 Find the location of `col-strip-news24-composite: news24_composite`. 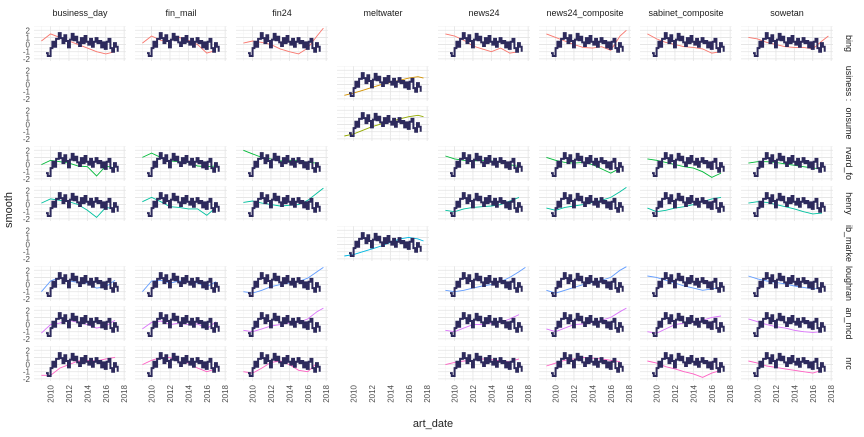

col-strip-news24-composite: news24_composite is located at coordinates (584, 13).